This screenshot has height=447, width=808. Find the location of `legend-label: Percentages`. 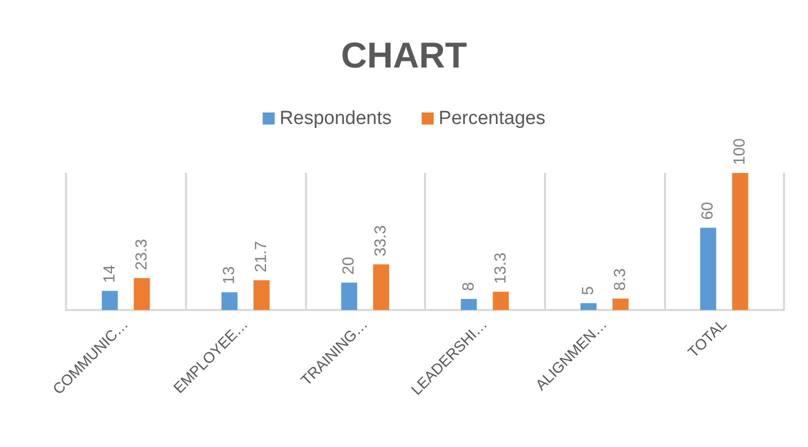

legend-label: Percentages is located at coordinates (492, 118).